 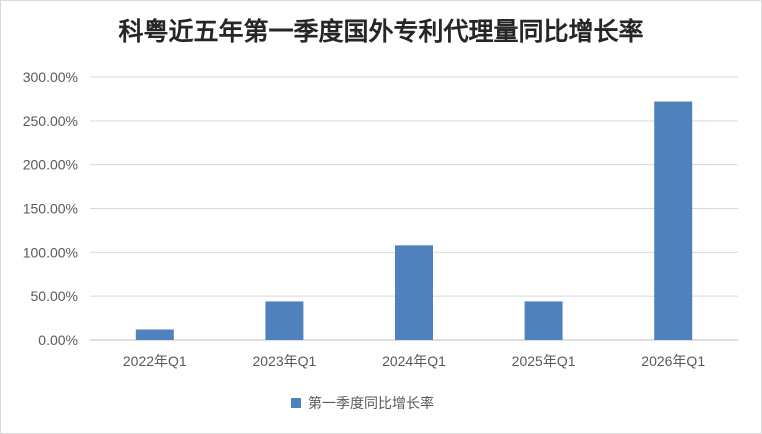 What do you see at coordinates (371, 403) in the screenshot?
I see `legend-label: 第一季度同比增长率` at bounding box center [371, 403].